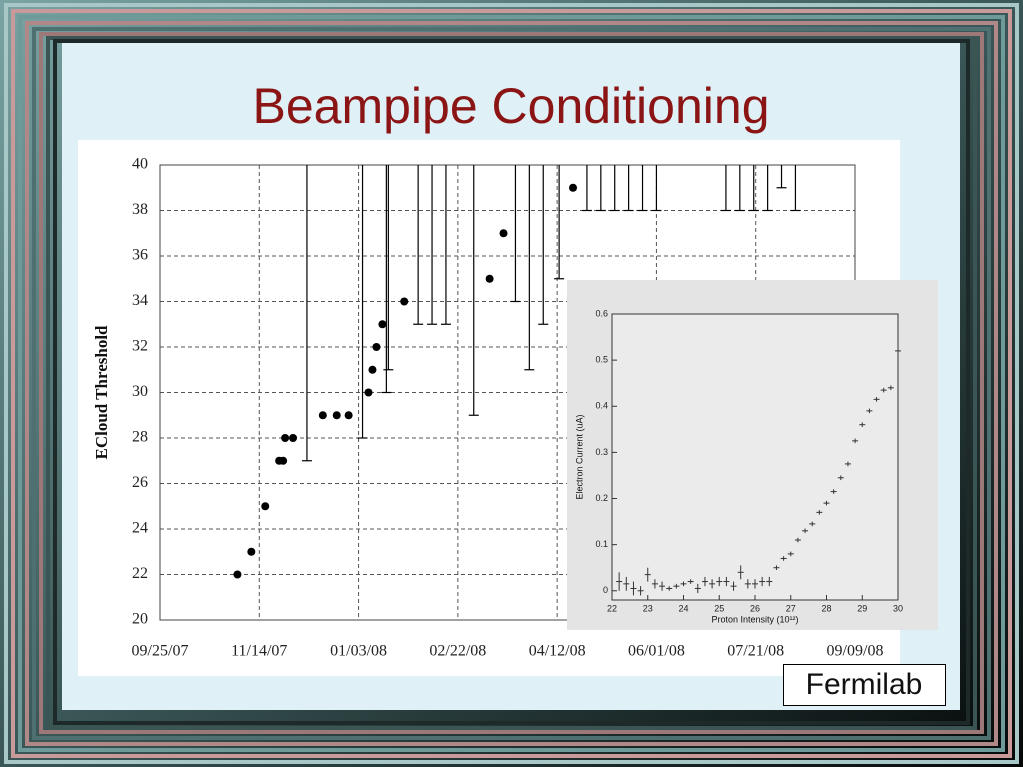  I want to click on x-tick-label: 24, so click(683, 608).